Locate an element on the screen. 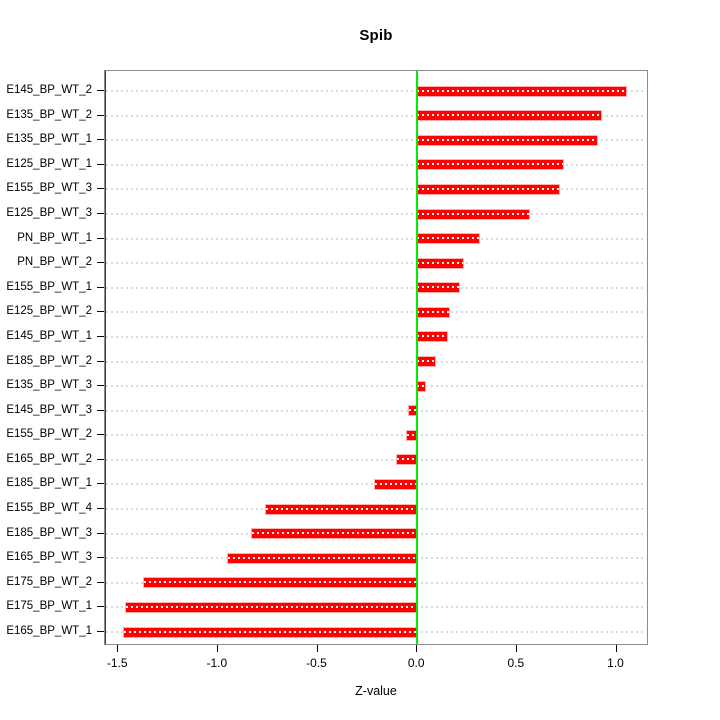 This screenshot has height=720, width=720. y-tick-label: PN_BP_WT_2 is located at coordinates (54, 262).